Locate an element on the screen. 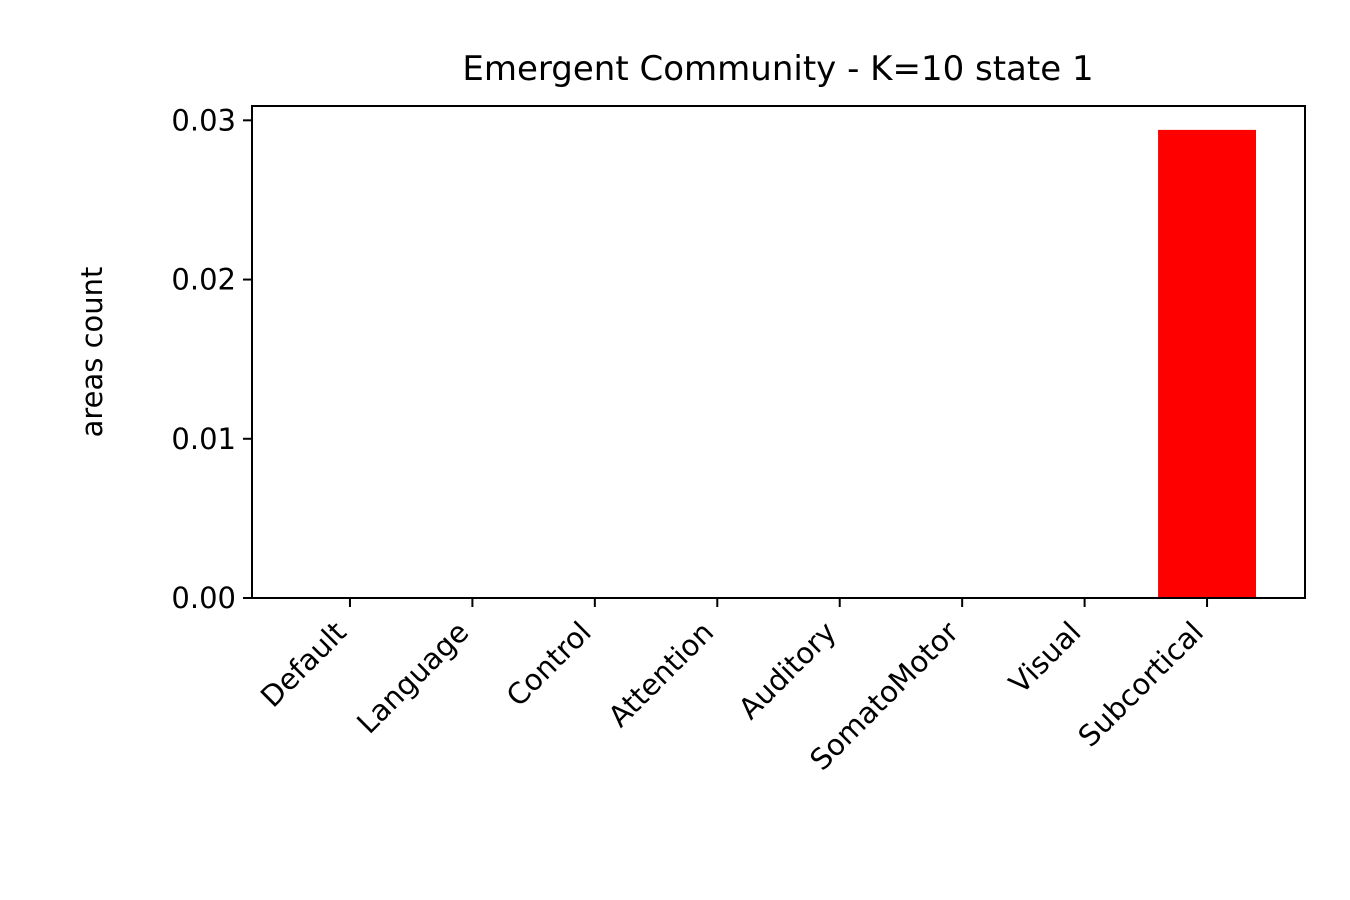 Image resolution: width=1350 pixels, height=900 pixels. y-axis-ticks: 0.00 0.01 0.02 0.03 is located at coordinates (211, 359).